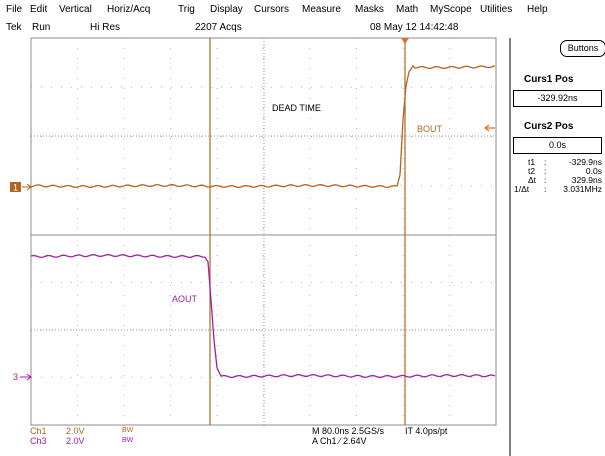 The width and height of the screenshot is (605, 456). What do you see at coordinates (129, 9) in the screenshot?
I see `menu-horiz-acq: Horiz/Acq` at bounding box center [129, 9].